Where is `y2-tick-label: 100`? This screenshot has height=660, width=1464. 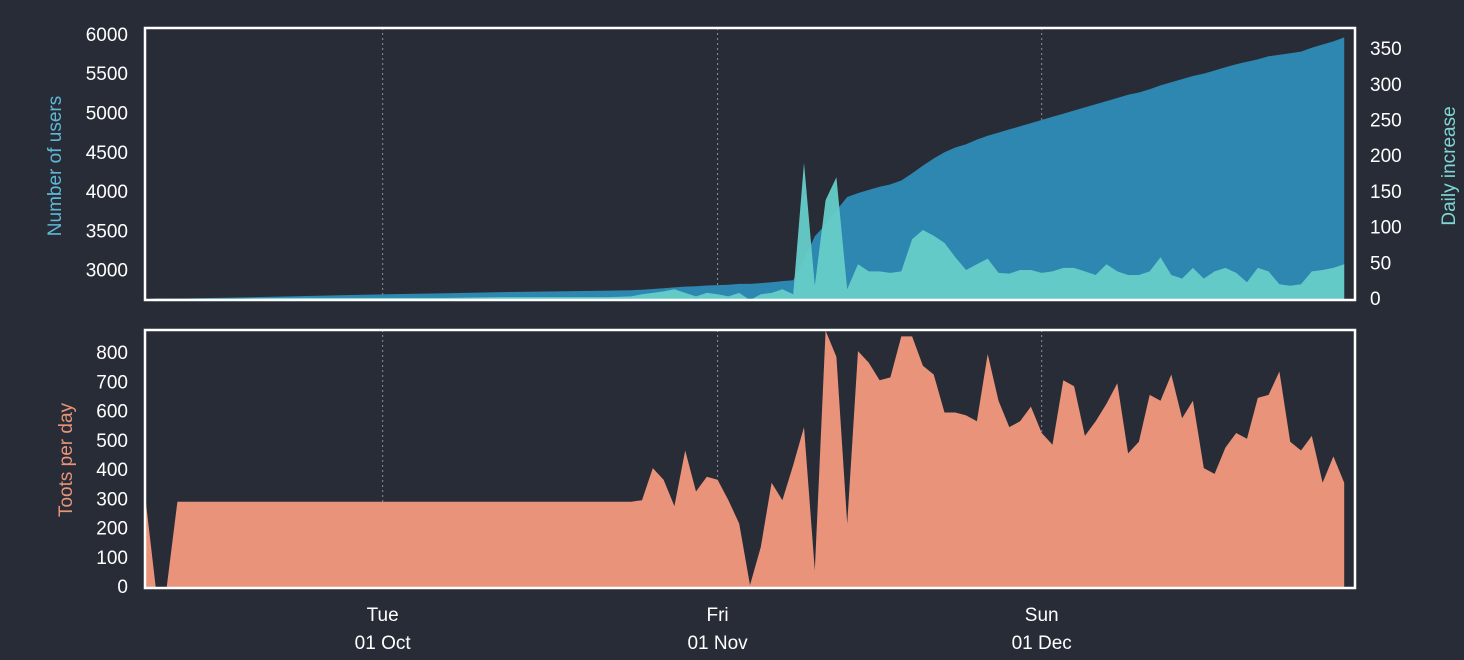 y2-tick-label: 100 is located at coordinates (1386, 228).